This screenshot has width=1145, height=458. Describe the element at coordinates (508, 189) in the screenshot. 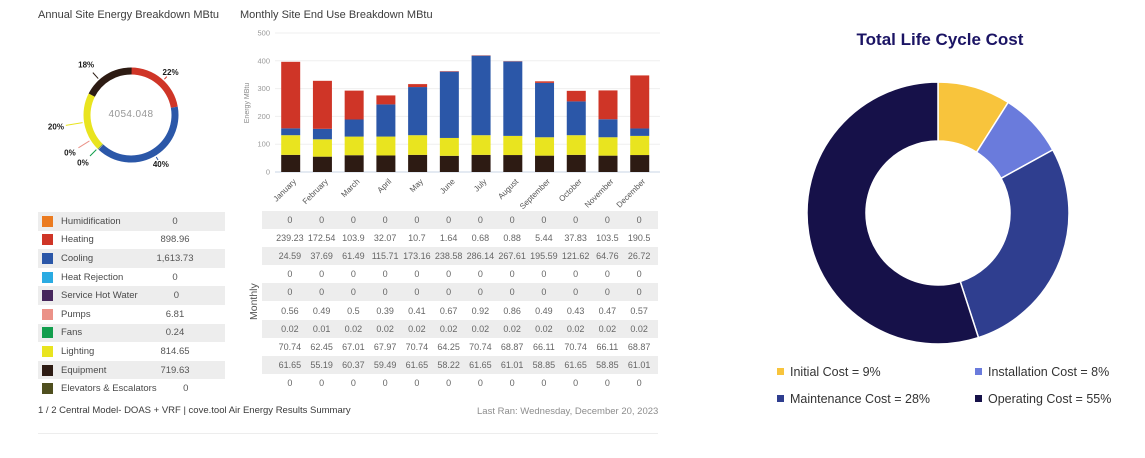

I see `x-axis-month-label: August` at that location.